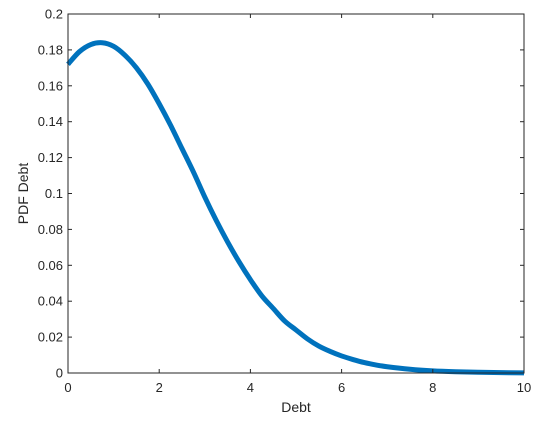  I want to click on y-tick-label: 0.14, so click(50, 121).